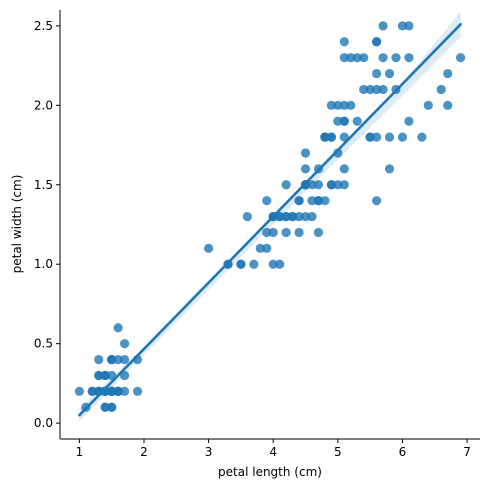 This screenshot has width=490, height=490. What do you see at coordinates (273, 452) in the screenshot?
I see `x-tick-label: 4` at bounding box center [273, 452].